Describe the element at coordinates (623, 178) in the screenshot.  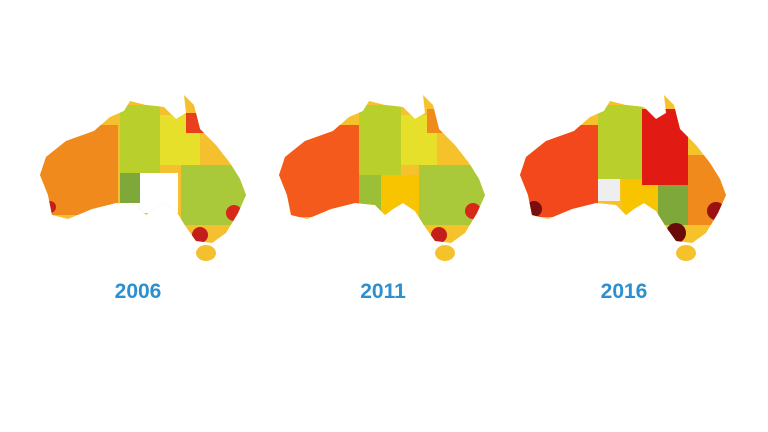
I see `map-2016` at that location.